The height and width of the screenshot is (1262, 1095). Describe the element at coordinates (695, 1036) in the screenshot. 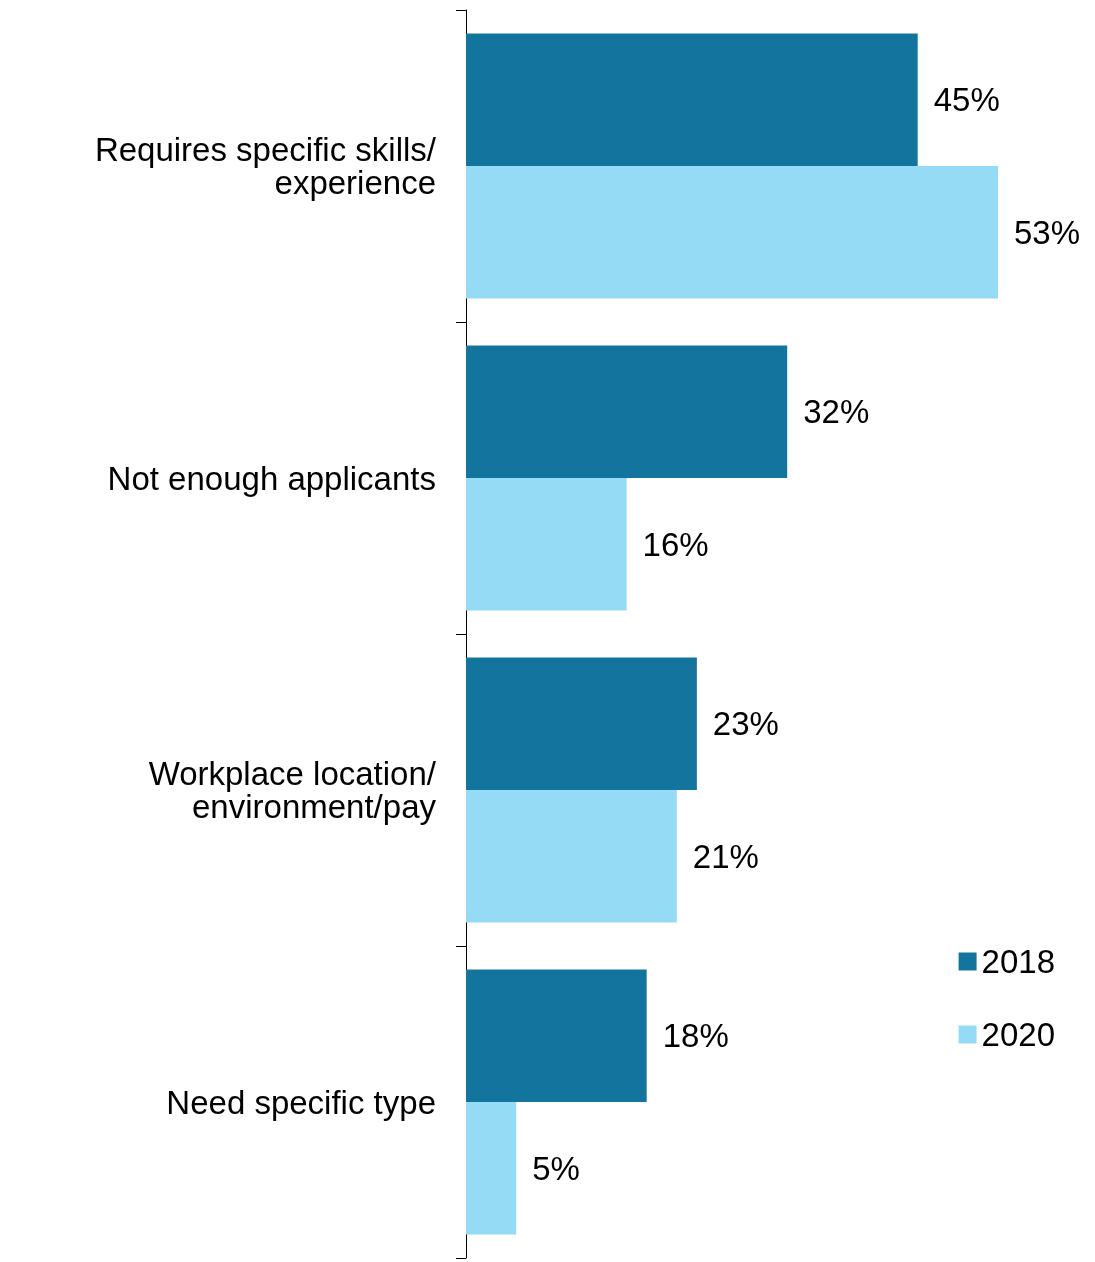

I see `data-label: 18%` at that location.